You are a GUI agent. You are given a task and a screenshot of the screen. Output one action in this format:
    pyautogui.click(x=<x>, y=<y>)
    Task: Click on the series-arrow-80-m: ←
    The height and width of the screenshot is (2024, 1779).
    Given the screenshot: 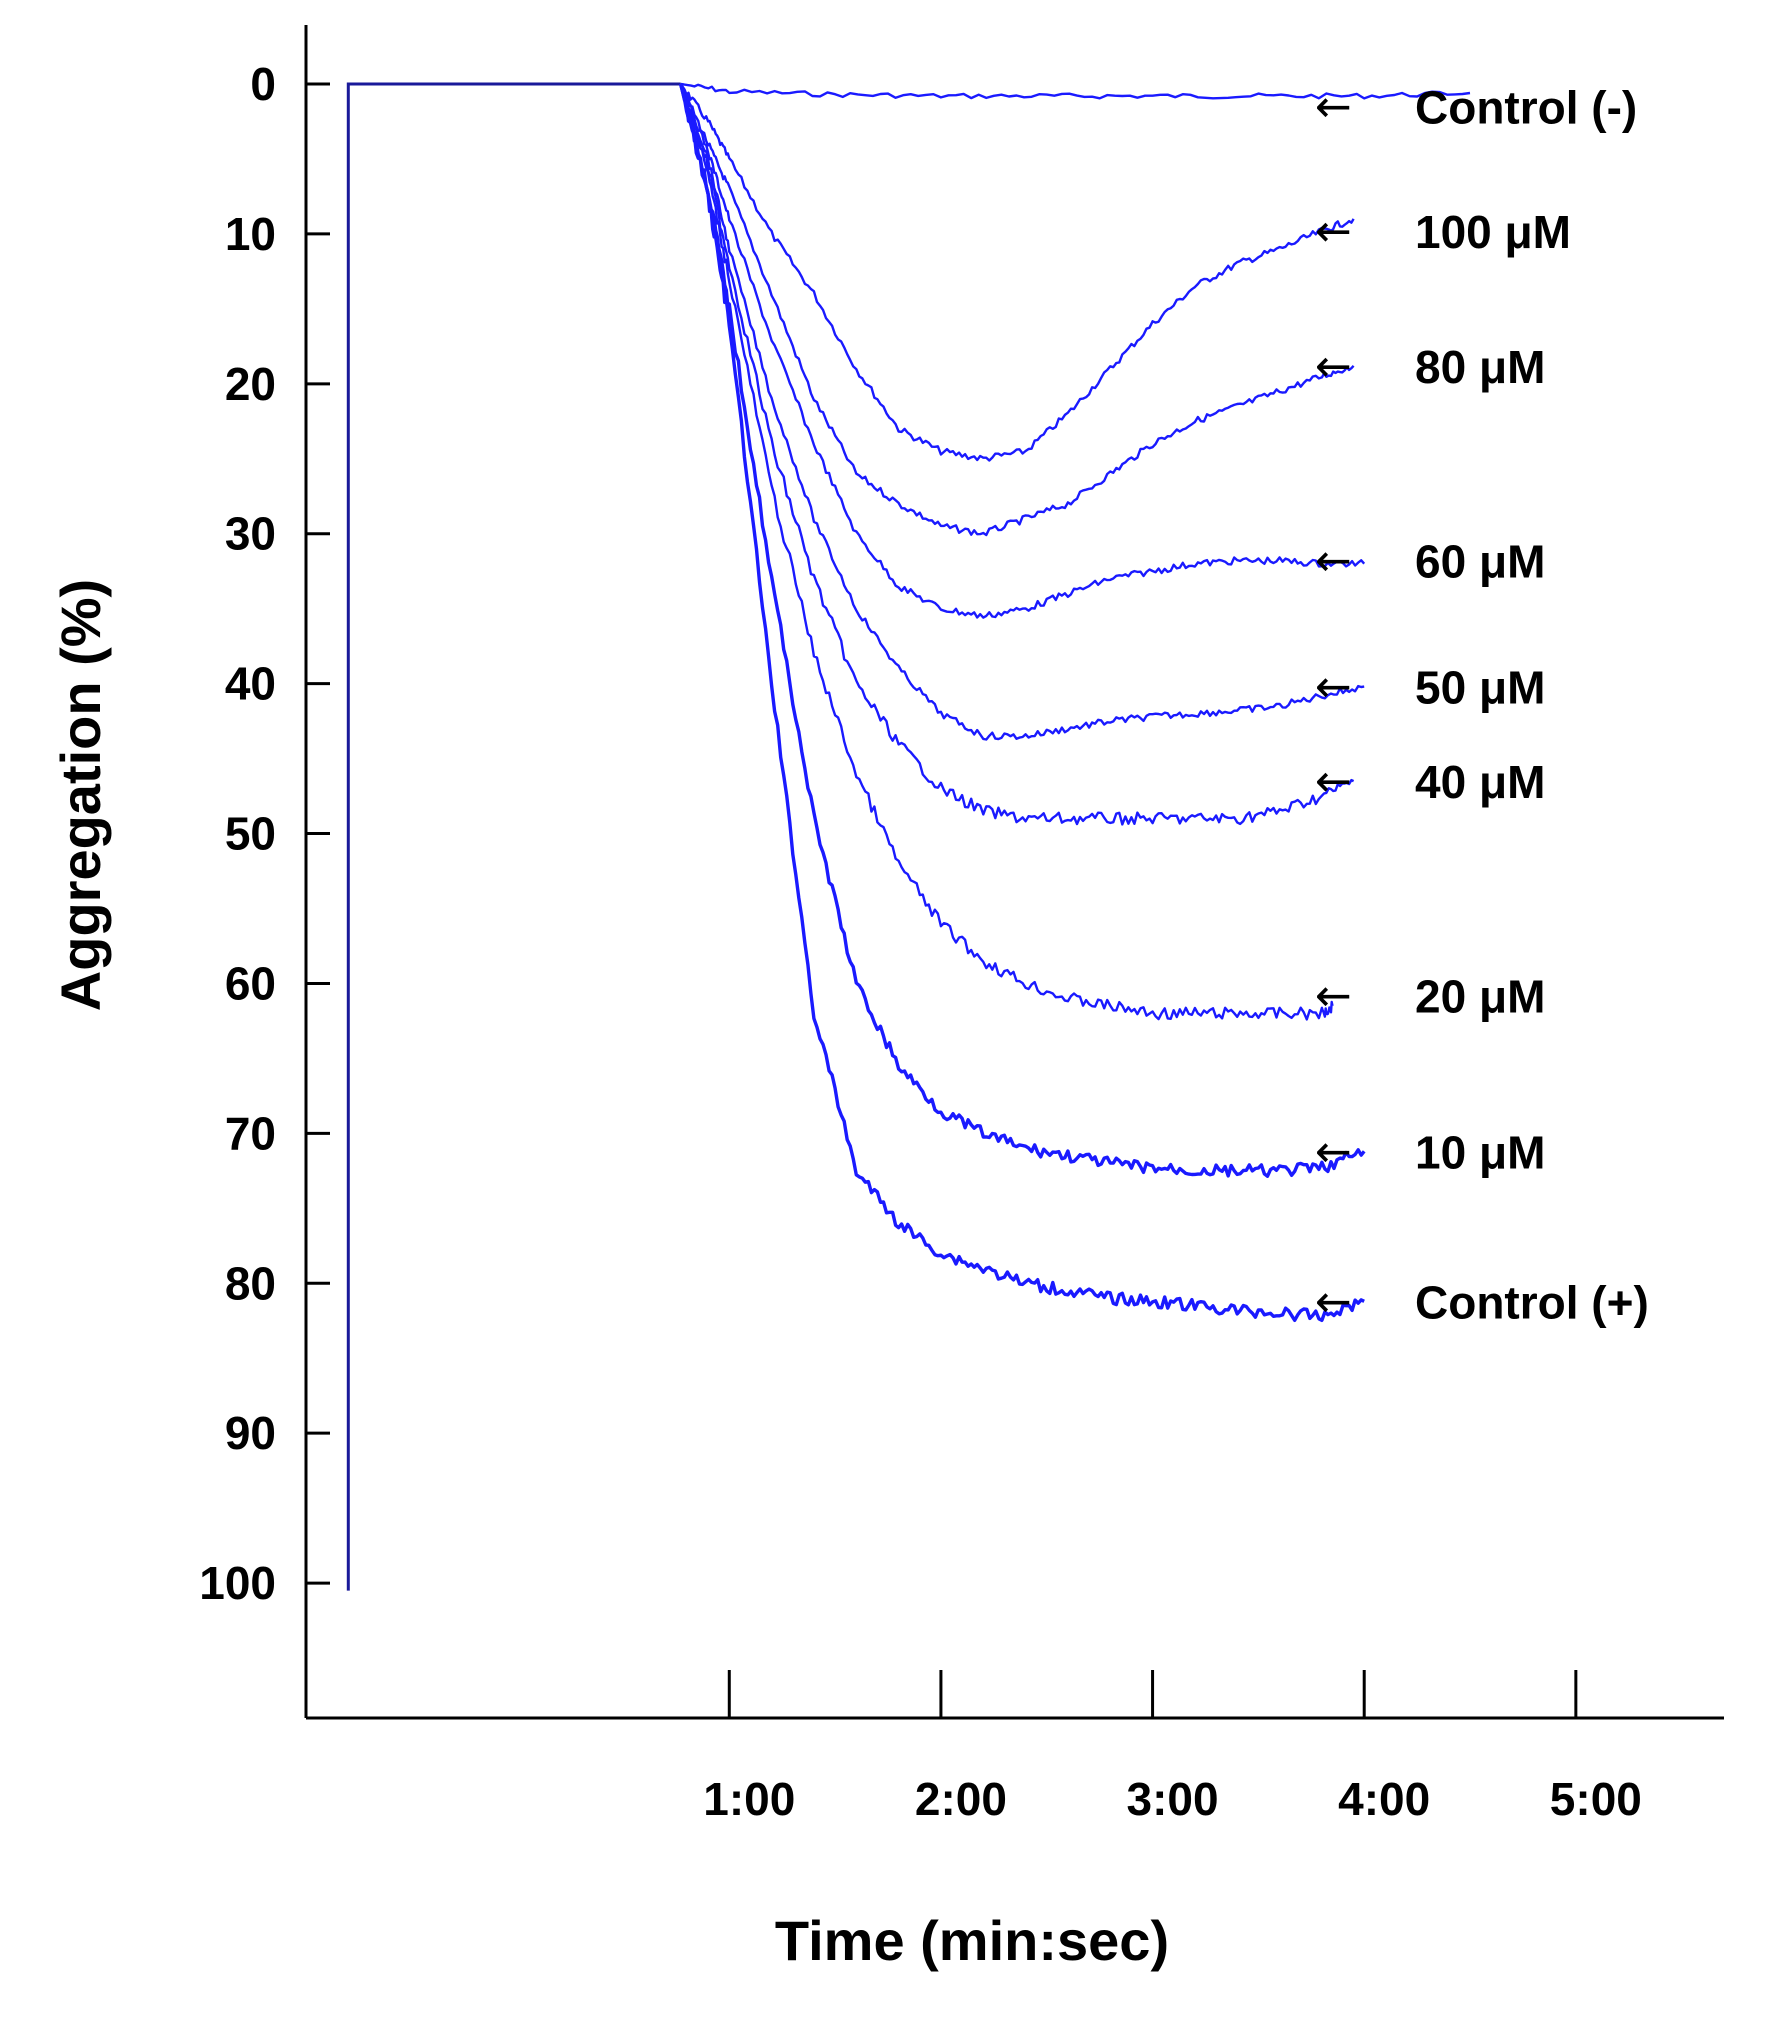 What is the action you would take?
    pyautogui.click(x=1333, y=366)
    